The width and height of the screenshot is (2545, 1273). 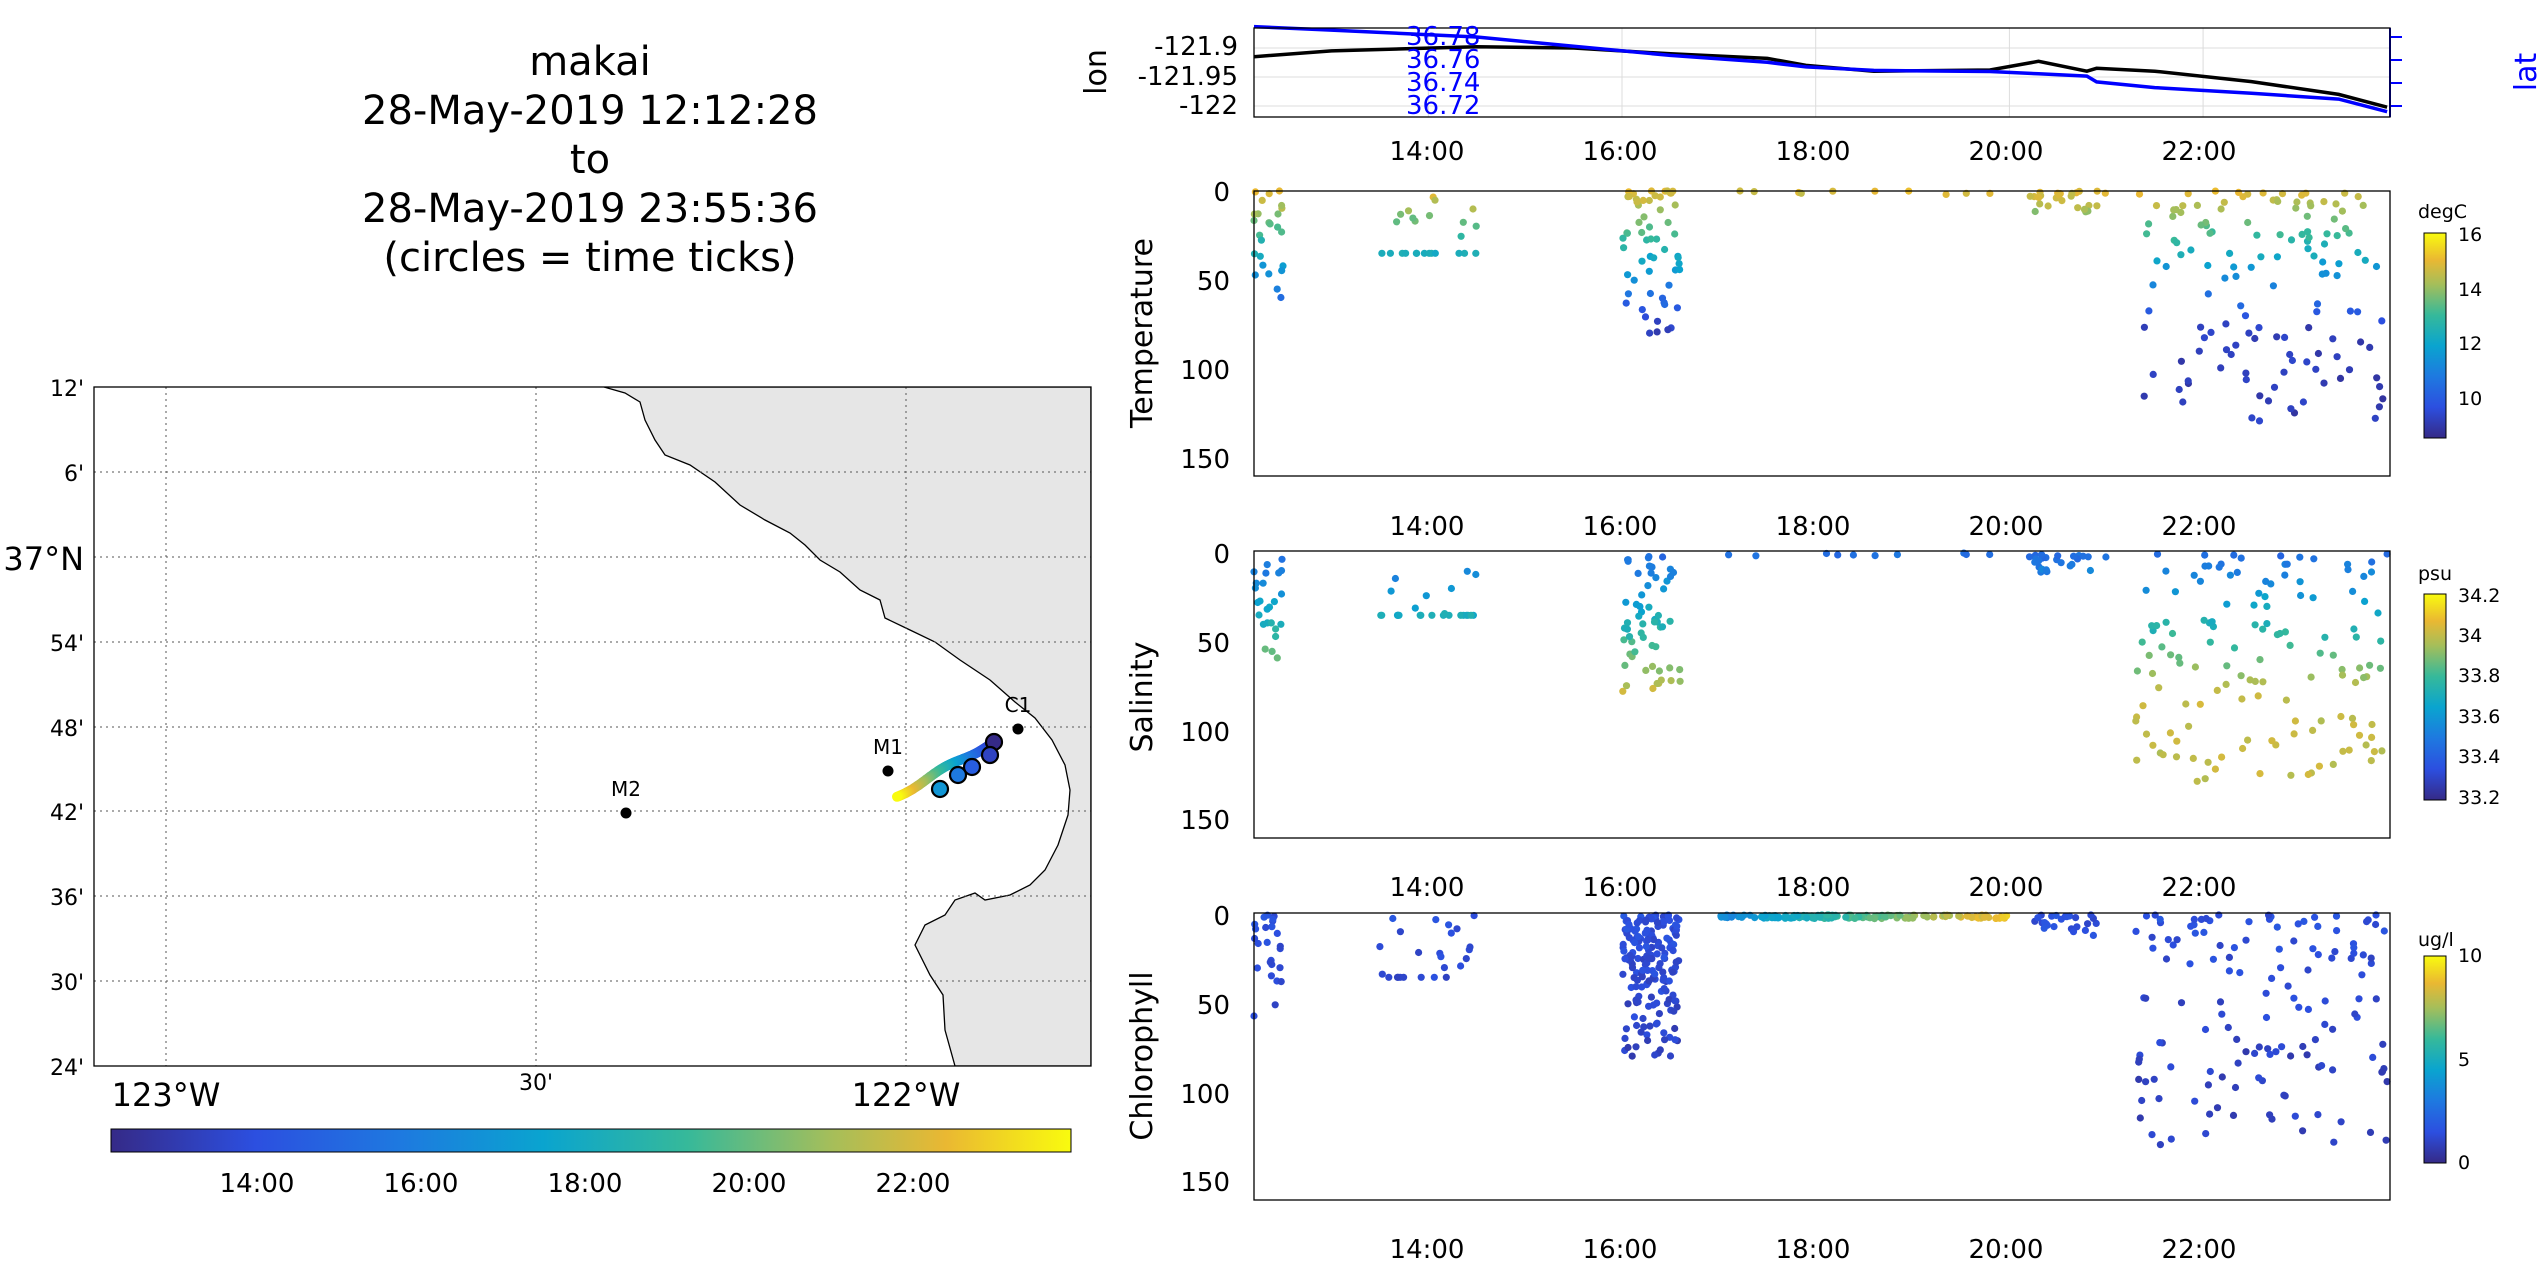 What do you see at coordinates (74, 474) in the screenshot?
I see `map-lat-tick: 6'` at bounding box center [74, 474].